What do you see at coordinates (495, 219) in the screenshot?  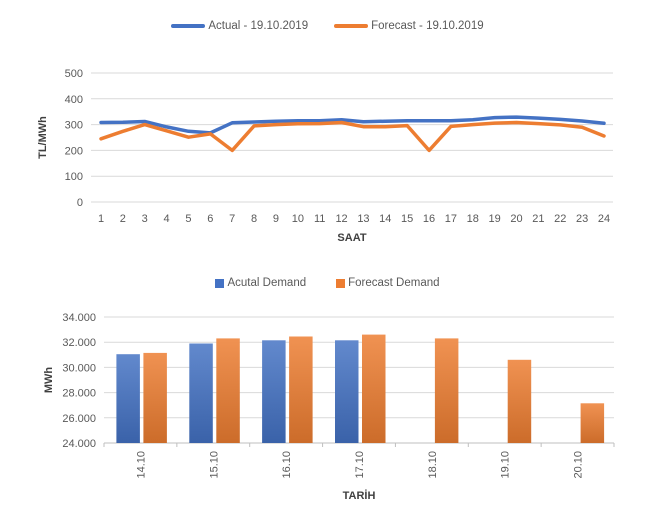 I see `x-axis-tick-label: 19` at bounding box center [495, 219].